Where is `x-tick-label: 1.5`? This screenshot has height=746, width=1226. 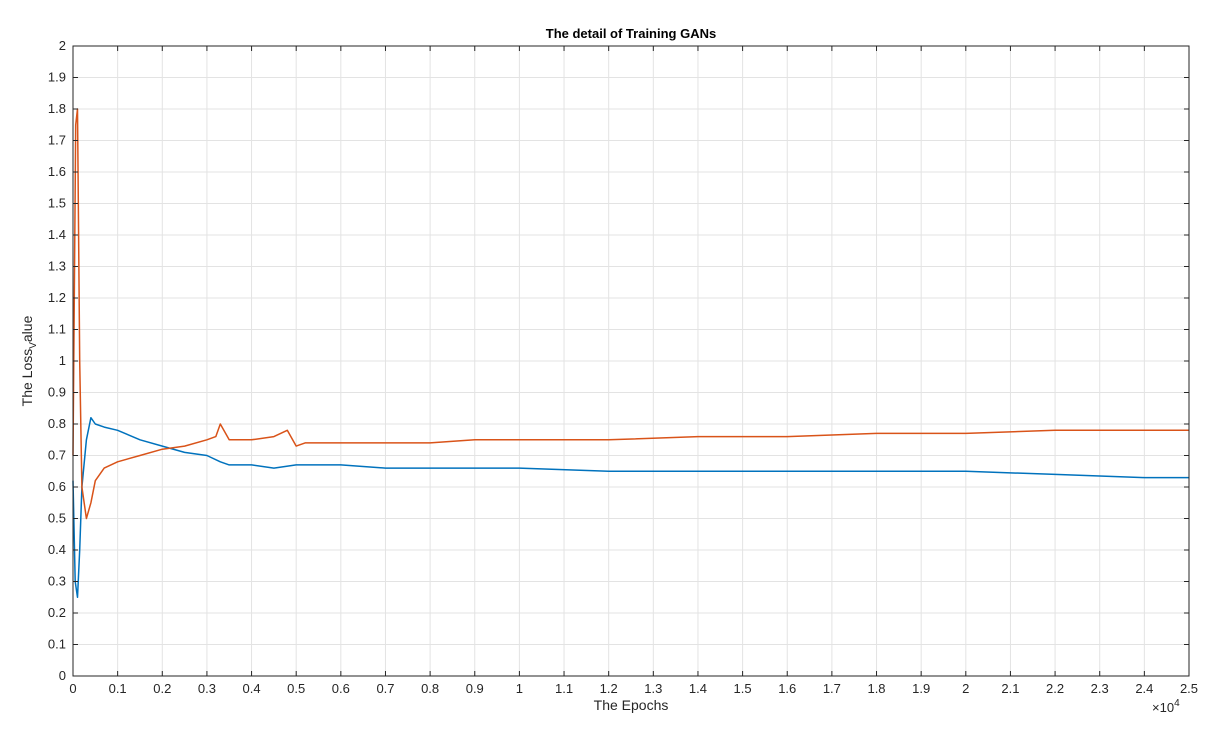 x-tick-label: 1.5 is located at coordinates (743, 688).